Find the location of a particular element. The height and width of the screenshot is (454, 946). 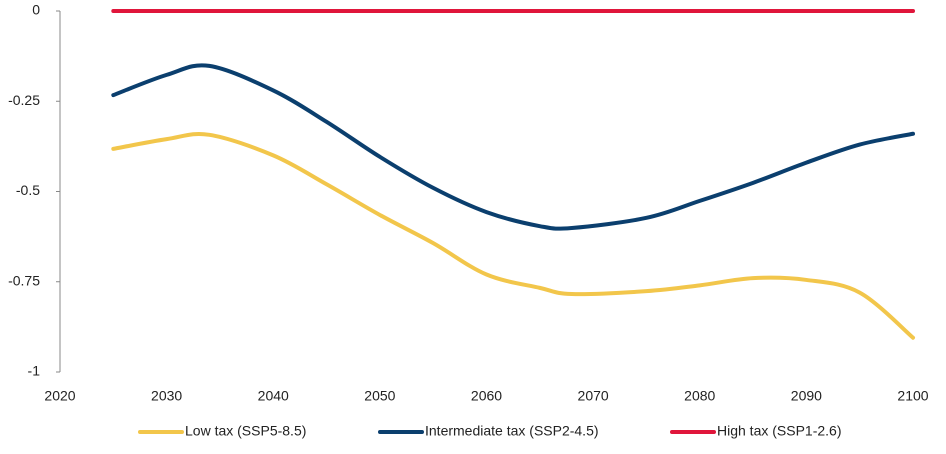

y-tick-label: -0.25 is located at coordinates (24, 100).